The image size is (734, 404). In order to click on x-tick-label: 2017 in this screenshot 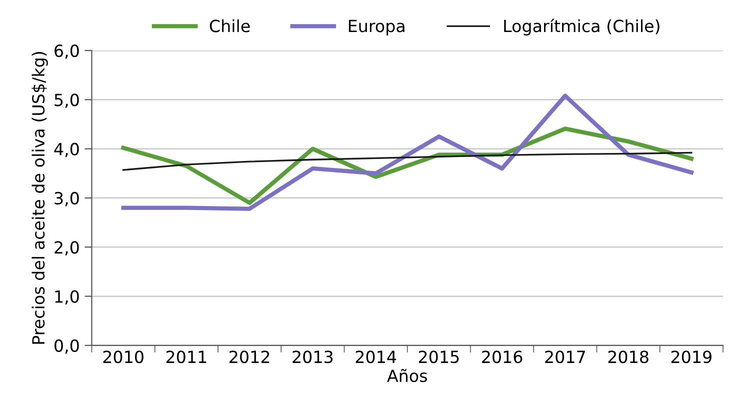, I will do `click(565, 357)`.